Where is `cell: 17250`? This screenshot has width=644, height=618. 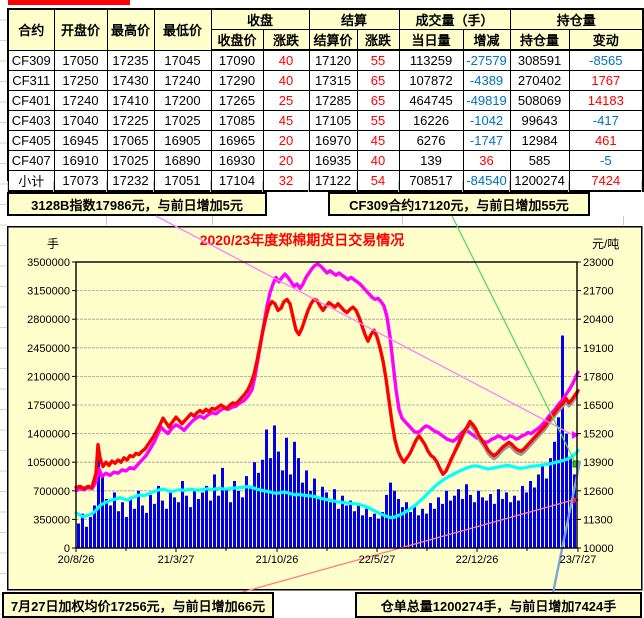 cell: 17250 is located at coordinates (80, 80).